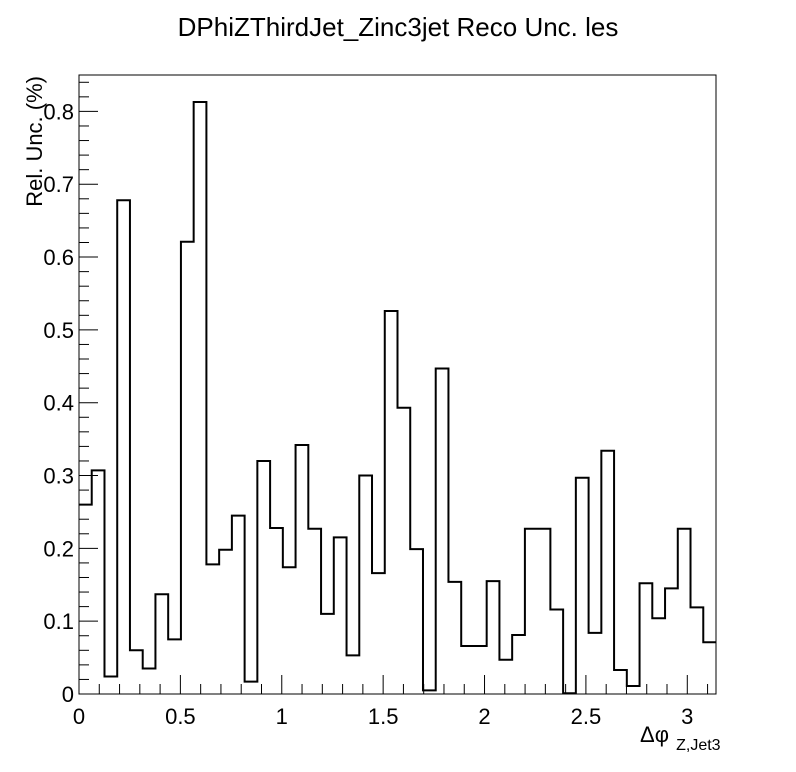 The image size is (796, 772). I want to click on x-axis-ticks: 0 0.5 1 1.5 2 2.5 3, so click(391, 702).